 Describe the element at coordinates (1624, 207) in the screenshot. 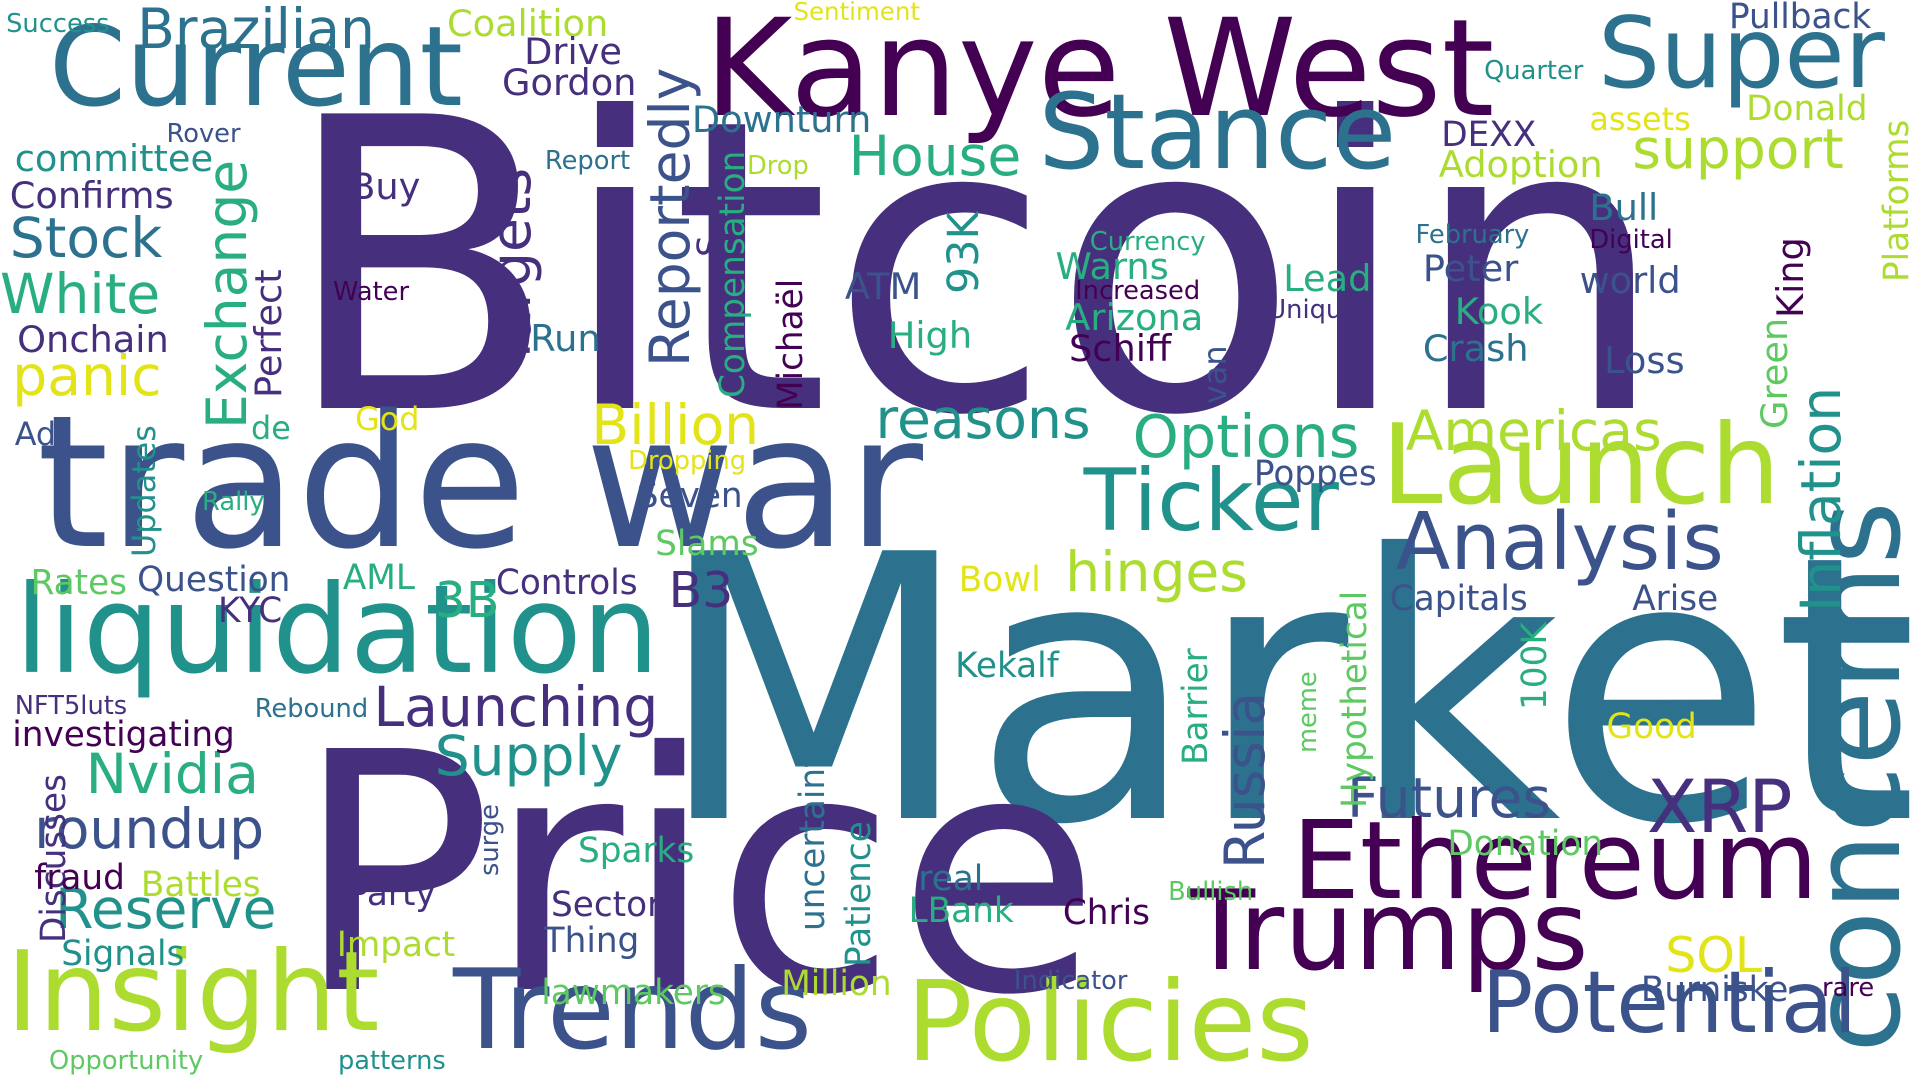

I see `word-bull: Bull` at that location.